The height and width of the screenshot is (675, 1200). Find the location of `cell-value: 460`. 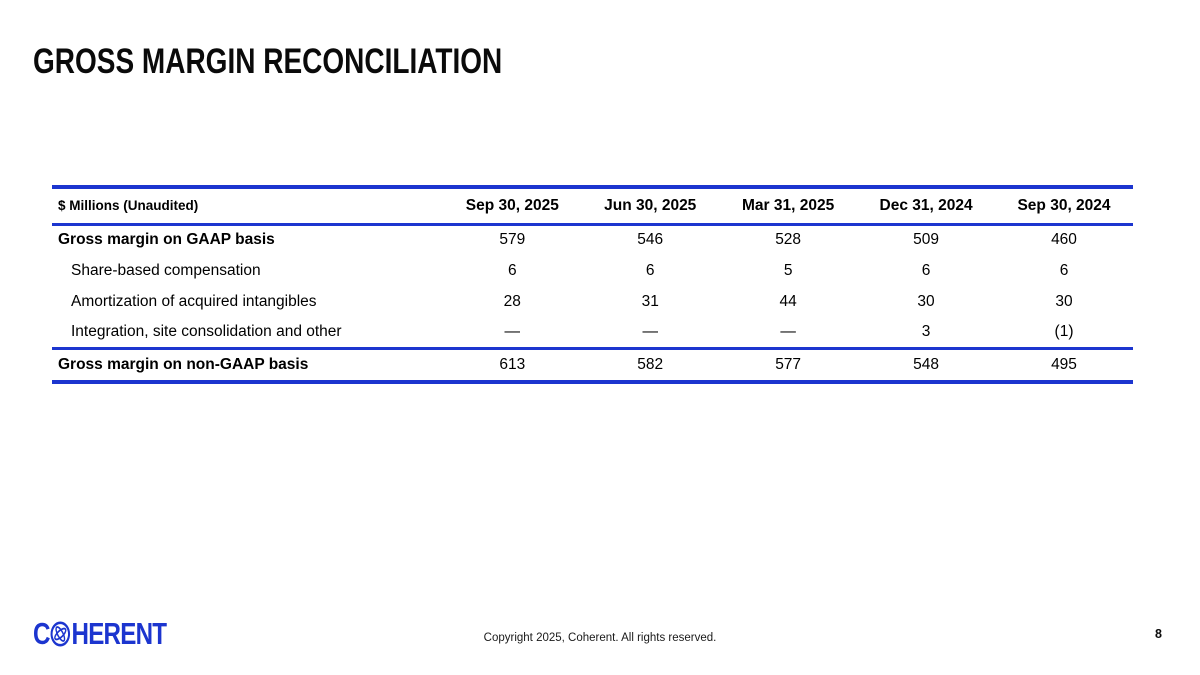

cell-value: 460 is located at coordinates (1064, 240).